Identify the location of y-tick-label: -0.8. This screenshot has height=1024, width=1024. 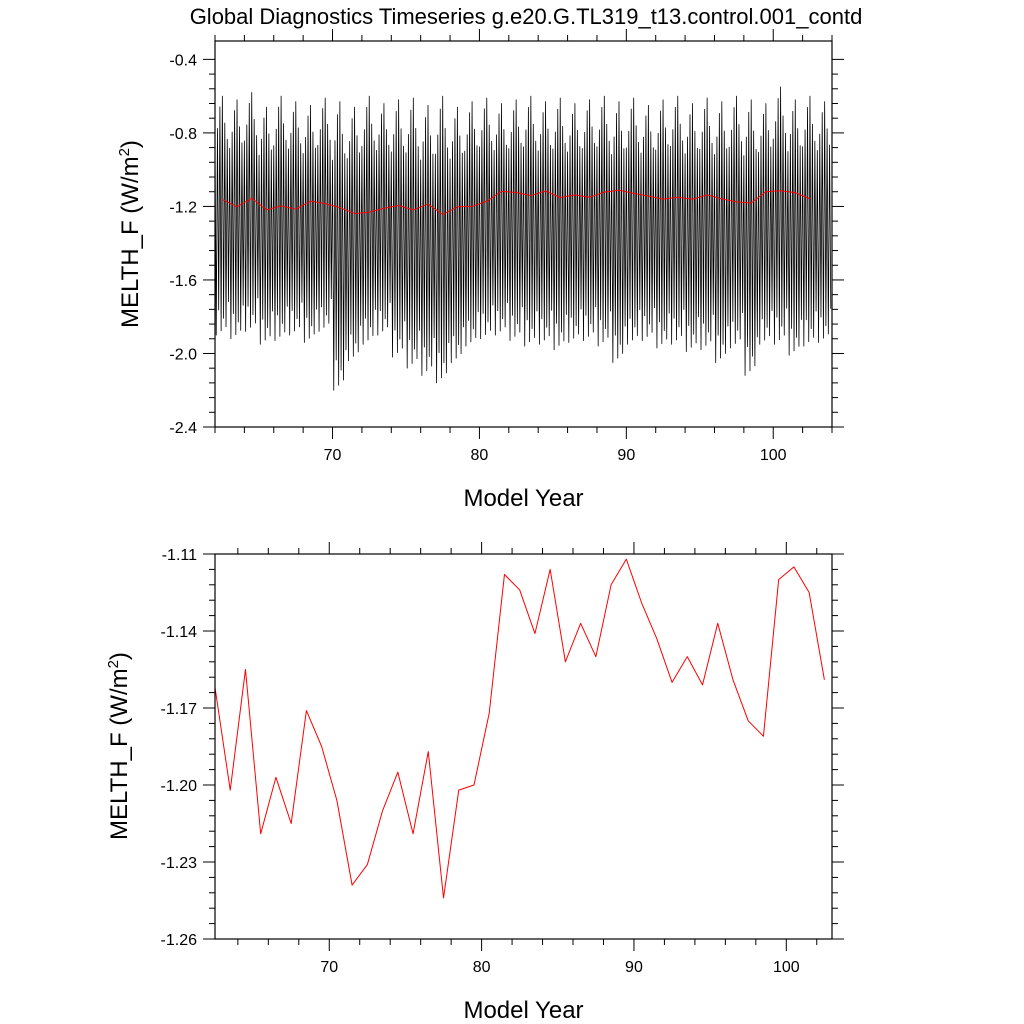
(183, 134).